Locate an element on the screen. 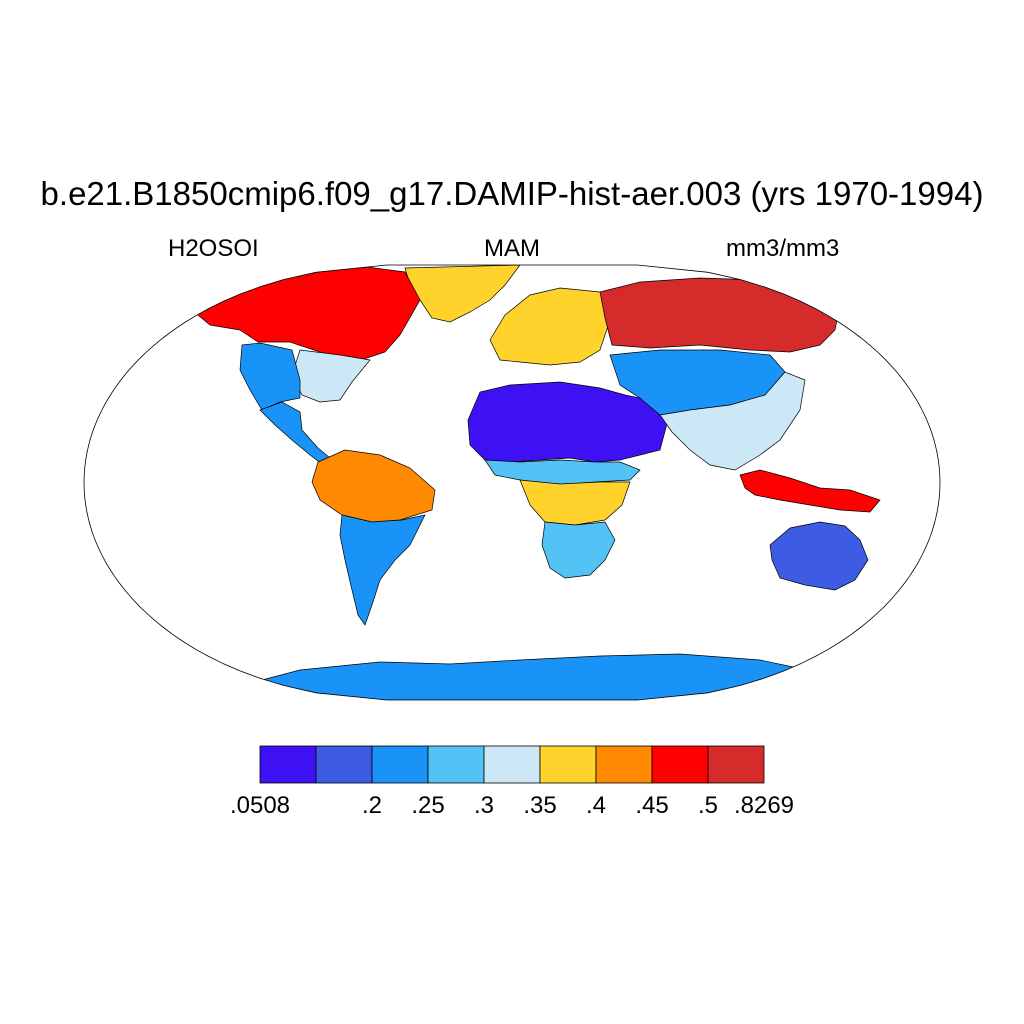 The image size is (1024, 1024). region-australia is located at coordinates (819, 556).